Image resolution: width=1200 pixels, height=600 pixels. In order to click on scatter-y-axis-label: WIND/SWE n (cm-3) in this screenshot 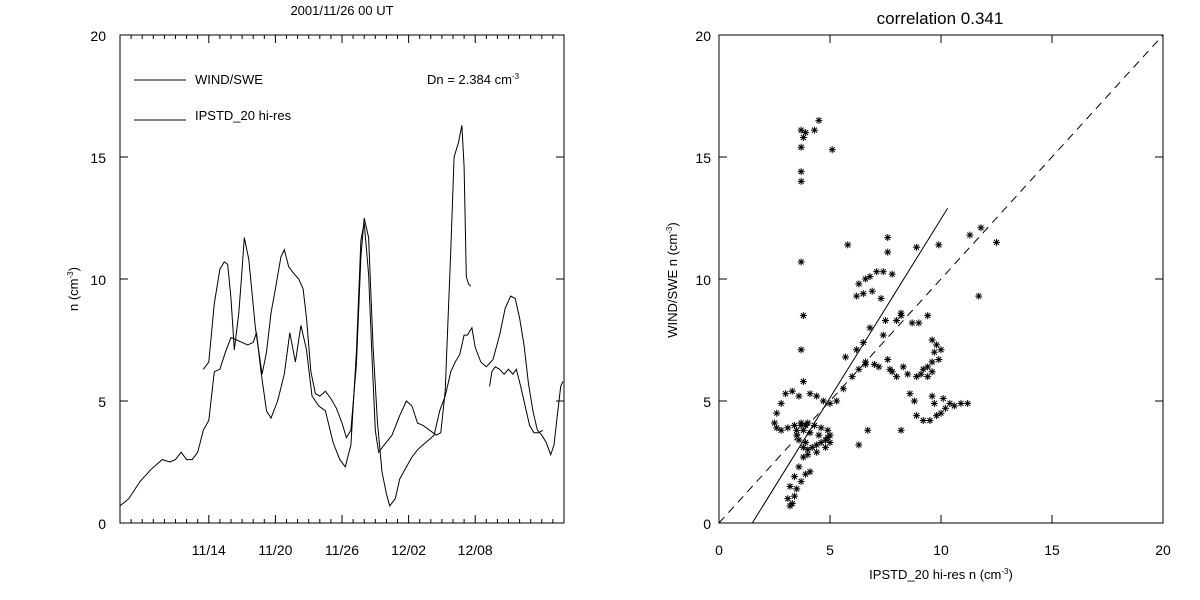, I will do `click(672, 279)`.